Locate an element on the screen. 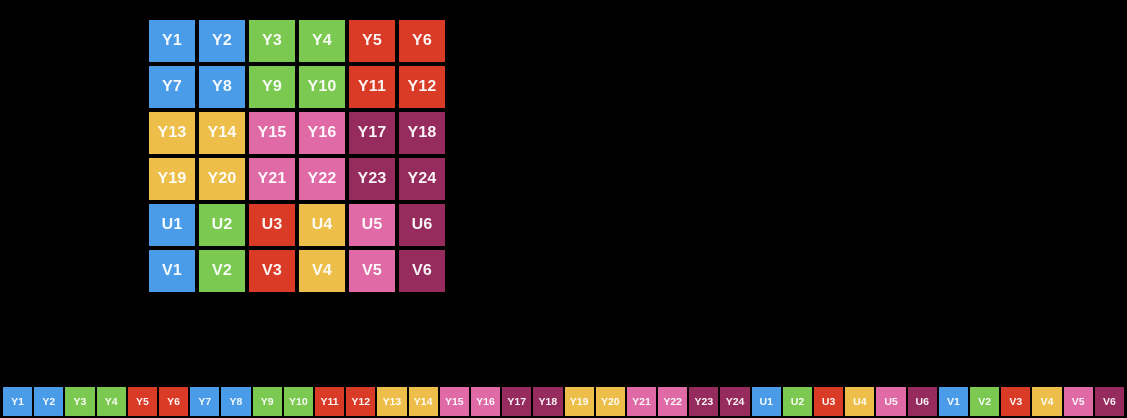  grid-cell-u4: U4 is located at coordinates (322, 225).